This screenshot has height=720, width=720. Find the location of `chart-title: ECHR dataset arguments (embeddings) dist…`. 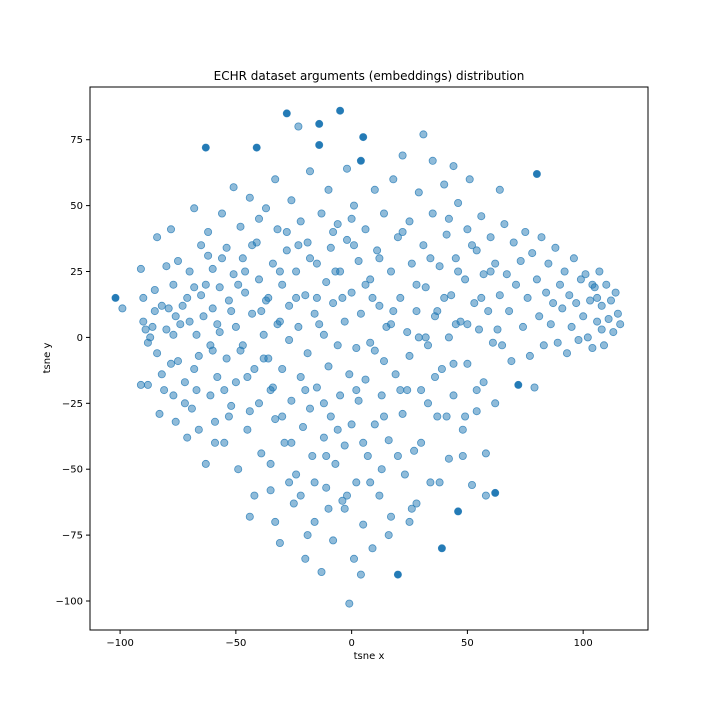

chart-title: ECHR dataset arguments (embeddings) dist… is located at coordinates (369, 76).